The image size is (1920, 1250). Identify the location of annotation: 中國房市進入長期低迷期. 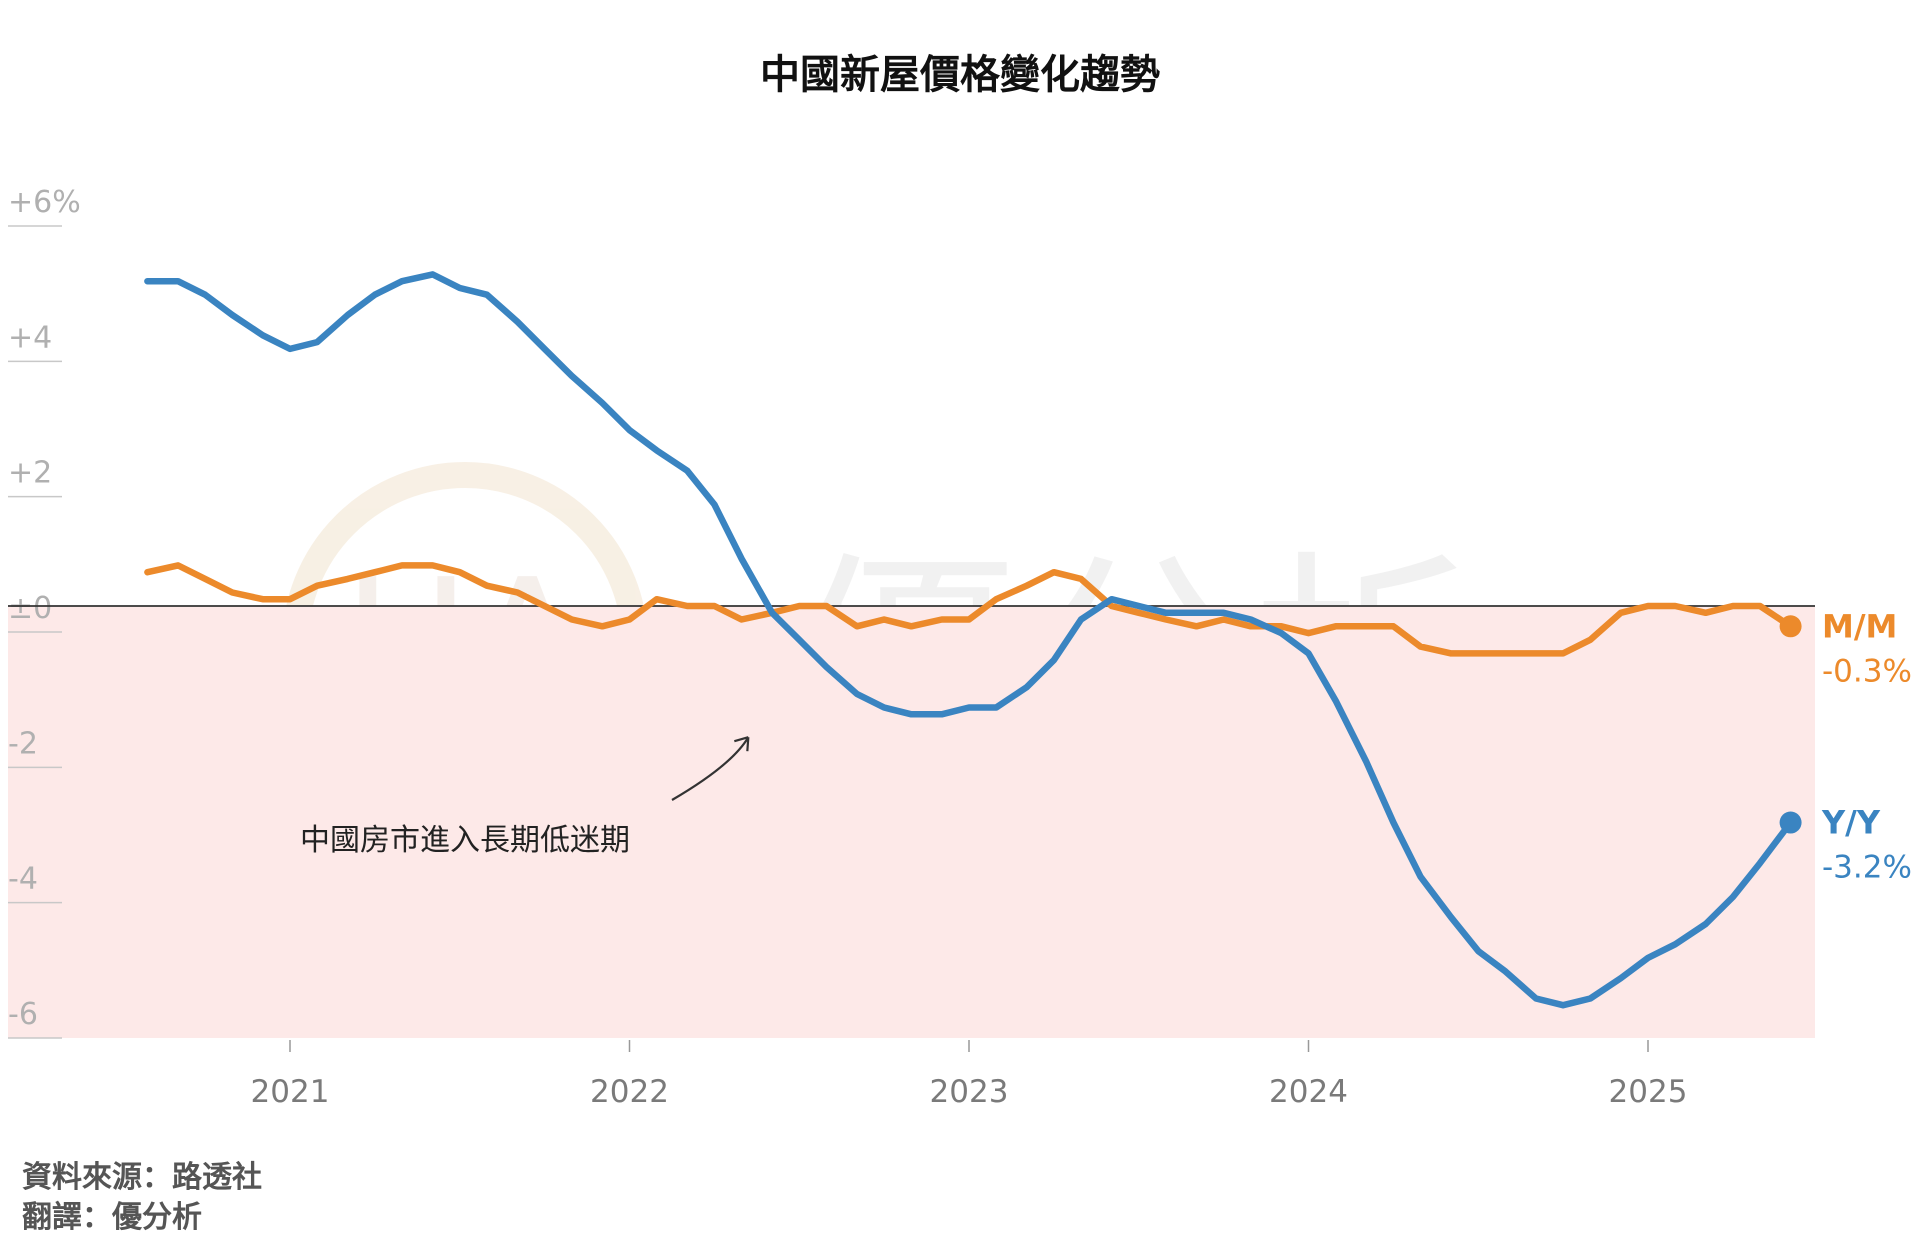
(525, 797).